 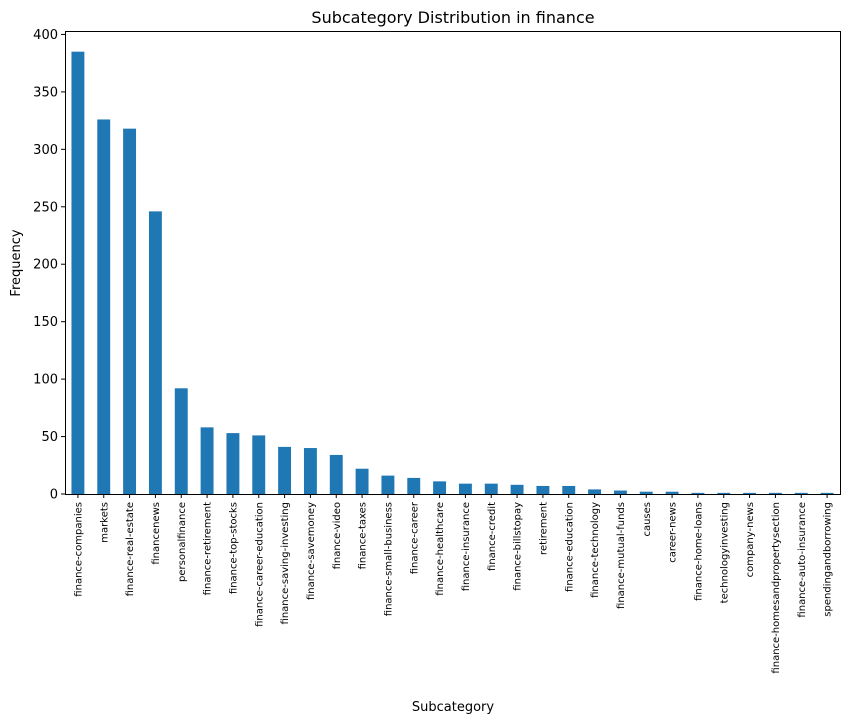 I want to click on x-tick-label: finance-real-estate, so click(x=130, y=549).